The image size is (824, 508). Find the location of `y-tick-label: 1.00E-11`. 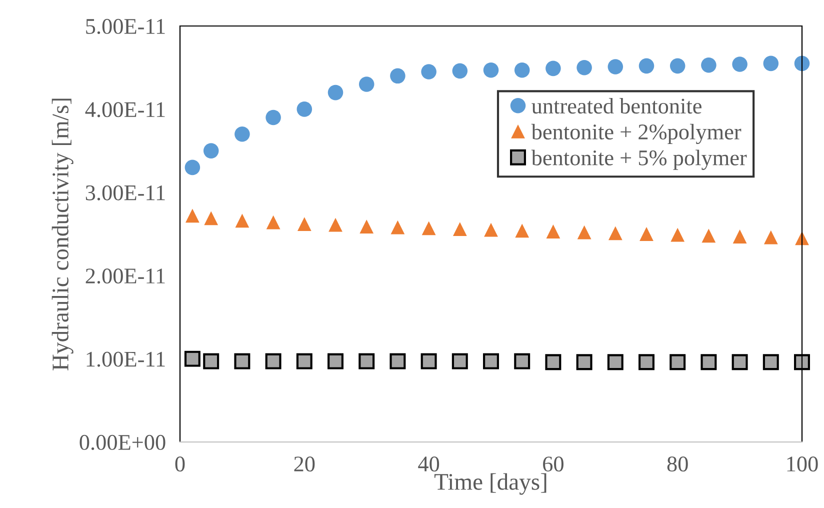

y-tick-label: 1.00E-11 is located at coordinates (125, 359).